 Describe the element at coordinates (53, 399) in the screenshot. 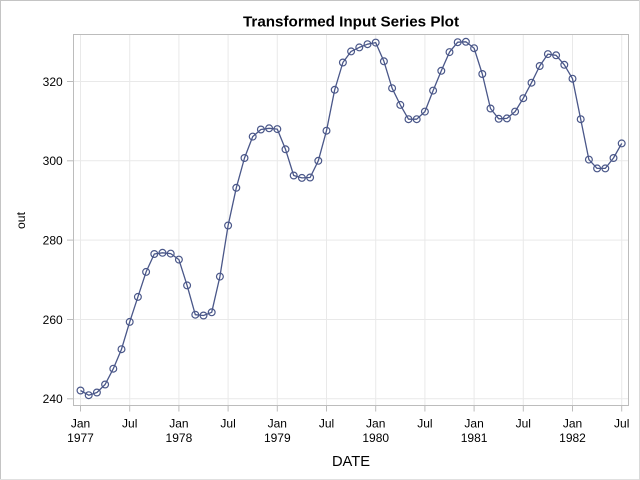

I see `svg-text: 240` at that location.